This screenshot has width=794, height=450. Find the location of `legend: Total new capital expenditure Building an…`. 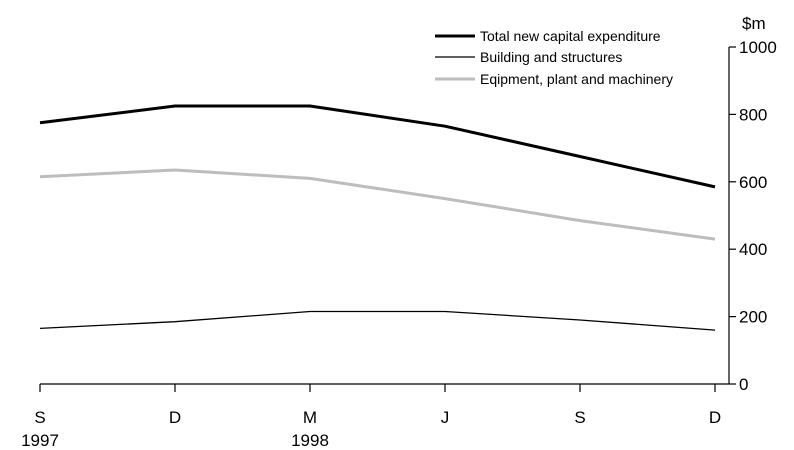

legend: Total new capital expenditure Building an… is located at coordinates (554, 57).